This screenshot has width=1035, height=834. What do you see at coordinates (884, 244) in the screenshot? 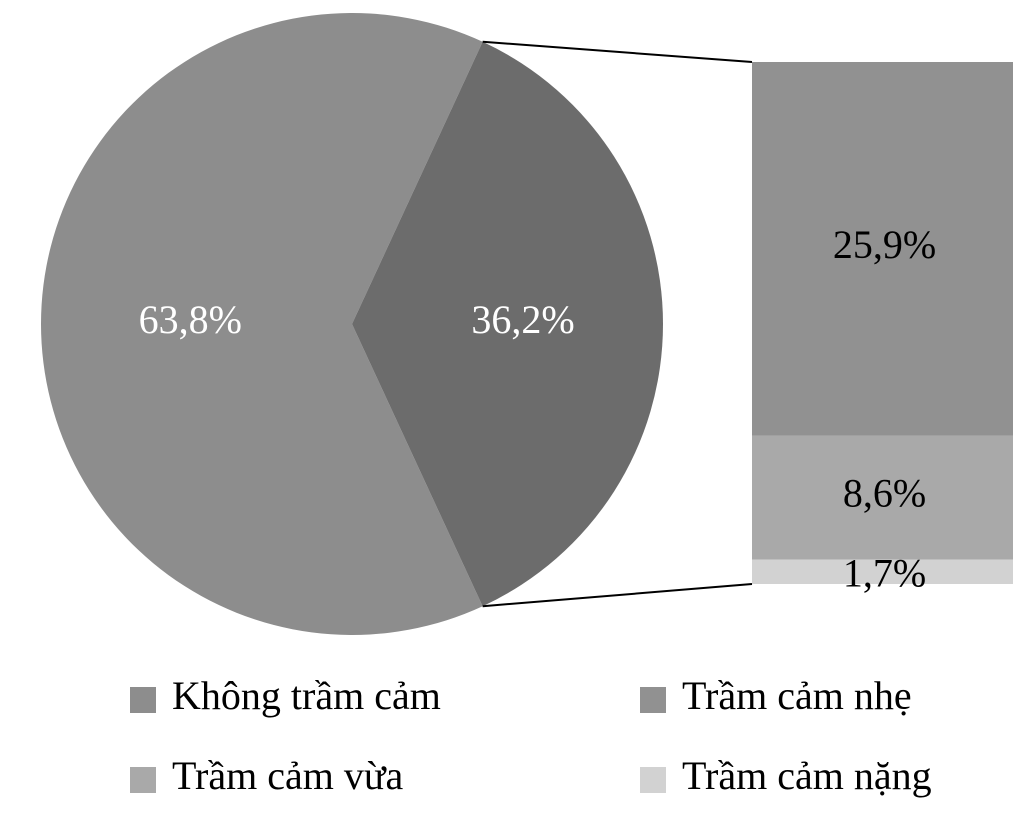
I see `data-label: 25,9%` at bounding box center [884, 244].